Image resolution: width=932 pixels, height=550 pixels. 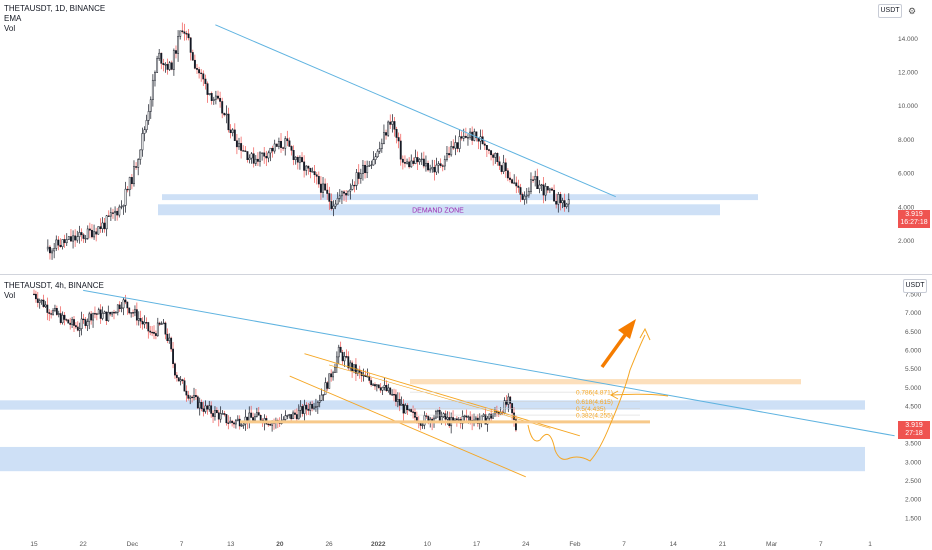 What do you see at coordinates (378, 544) in the screenshot?
I see `x-tick-label: 2022` at bounding box center [378, 544].